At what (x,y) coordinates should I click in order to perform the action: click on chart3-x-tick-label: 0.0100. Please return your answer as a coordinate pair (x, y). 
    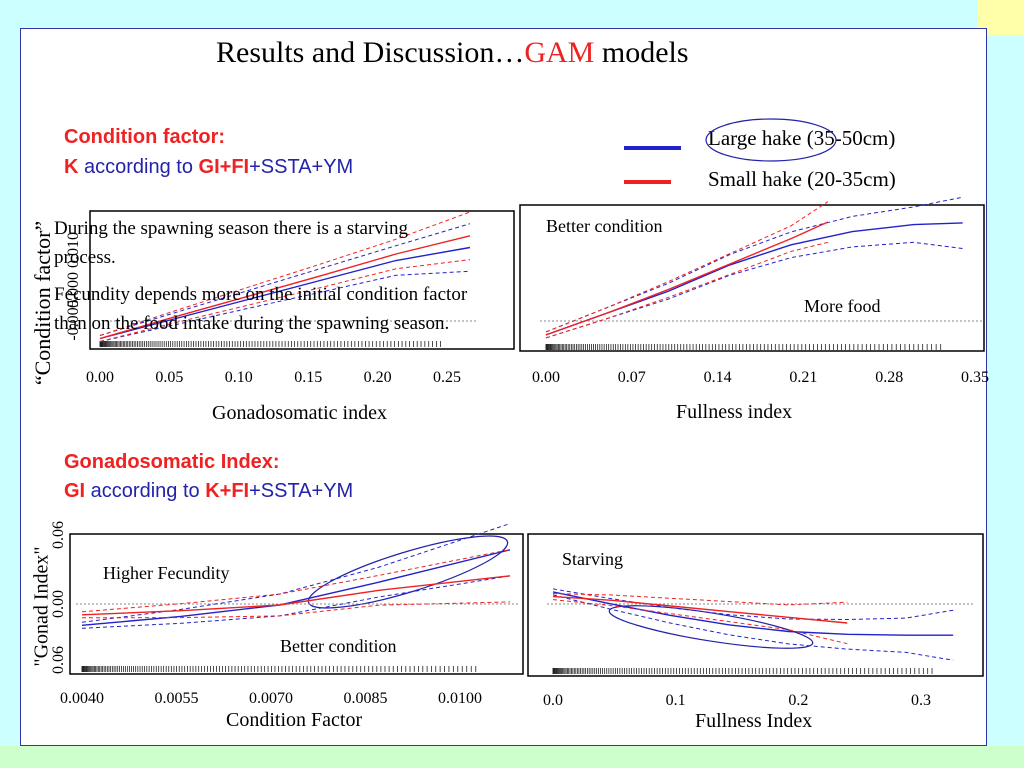
    Looking at the image, I should click on (460, 698).